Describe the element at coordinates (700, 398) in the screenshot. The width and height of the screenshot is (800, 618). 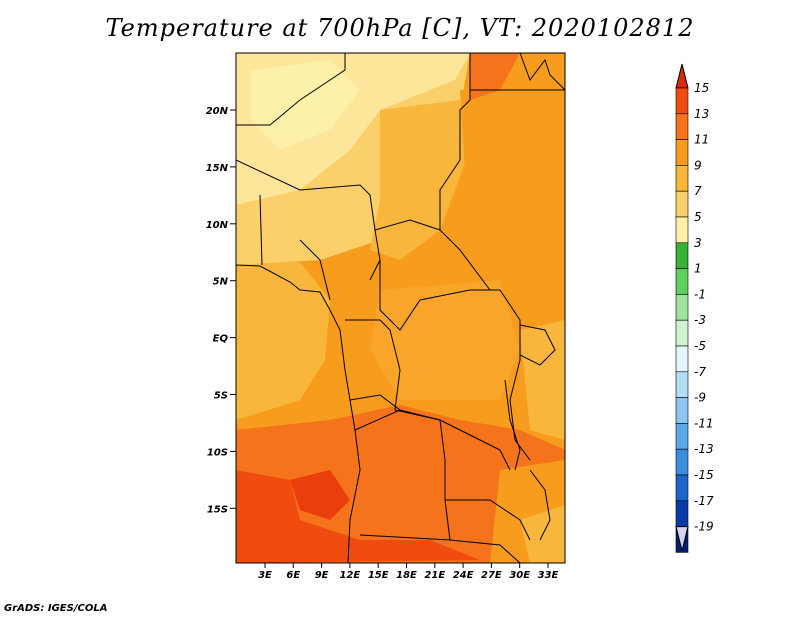
I see `colorbar-label: -9` at that location.